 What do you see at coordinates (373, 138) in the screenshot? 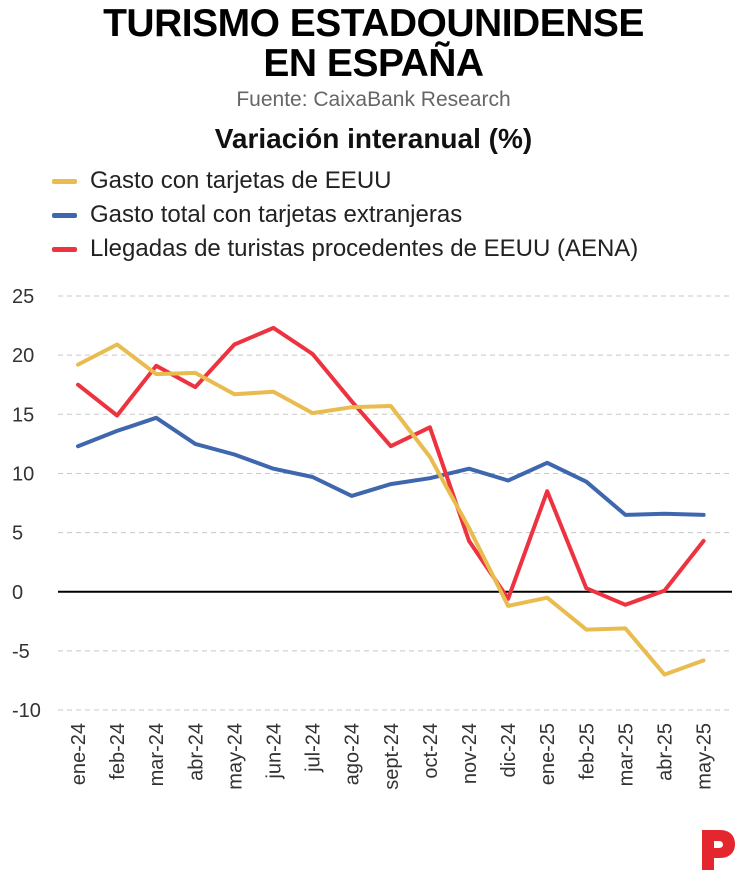
I see `chart-subtitle: Variación interanual (%)` at bounding box center [373, 138].